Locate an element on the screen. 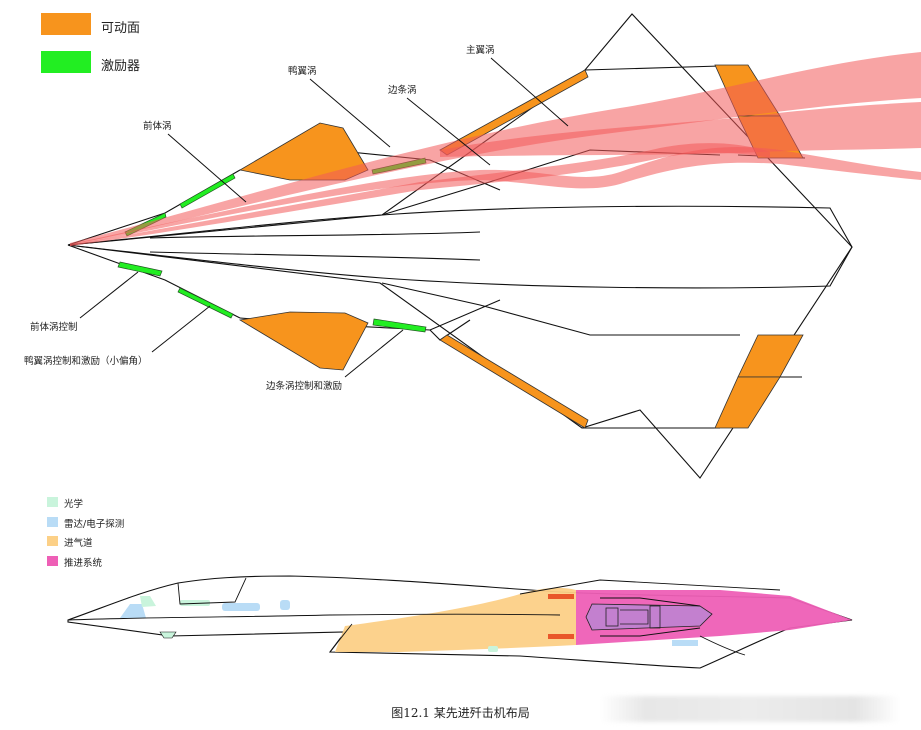 The height and width of the screenshot is (730, 921). side-detail-lines is located at coordinates (424, 616).